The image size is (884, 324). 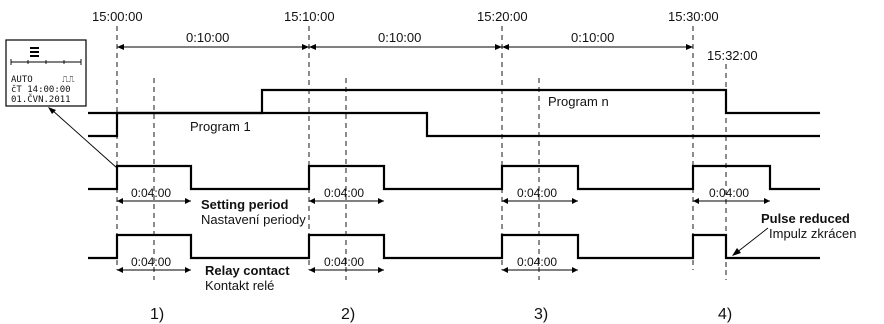 What do you see at coordinates (399, 37) in the screenshot?
I see `interval-label-2: 0:10:00` at bounding box center [399, 37].